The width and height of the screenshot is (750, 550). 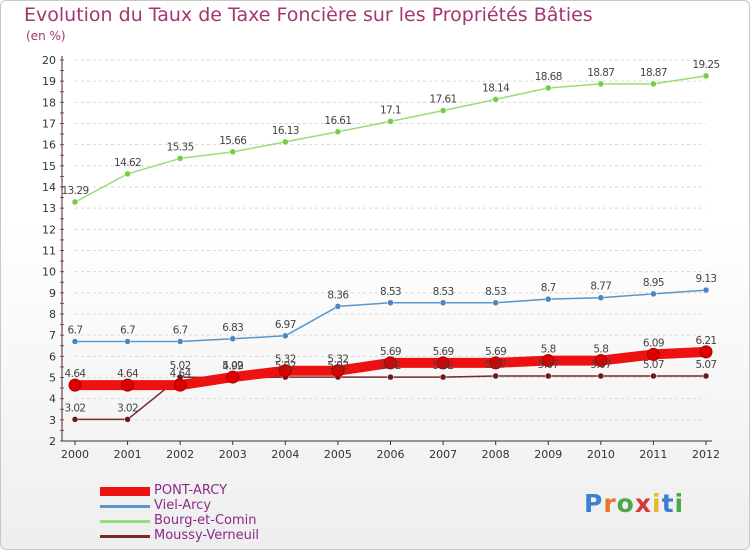 I want to click on y-tick-label: 2, so click(x=52, y=441).